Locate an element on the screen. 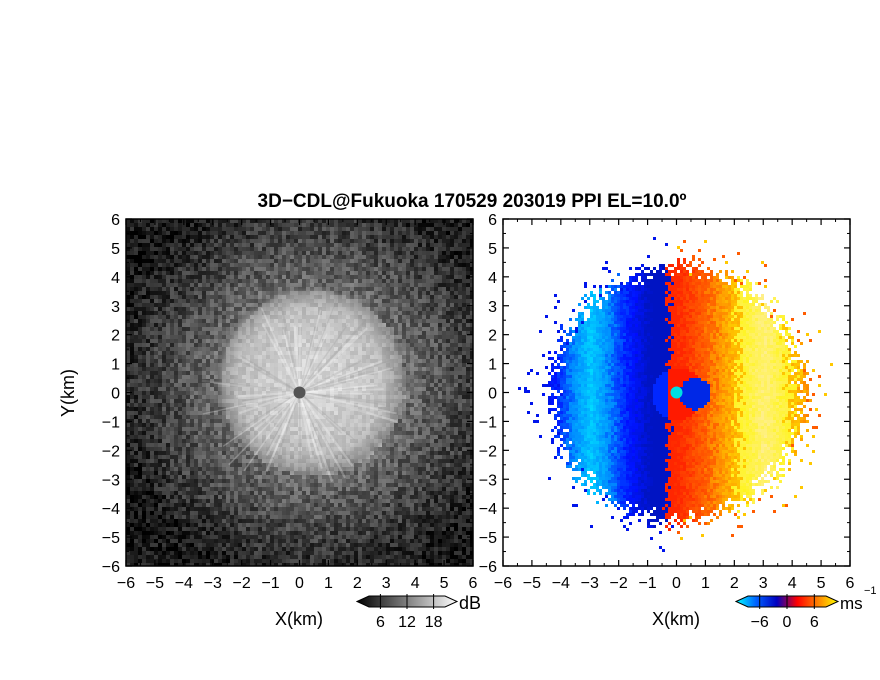  right-ytick-label: 2 is located at coordinates (492, 336).